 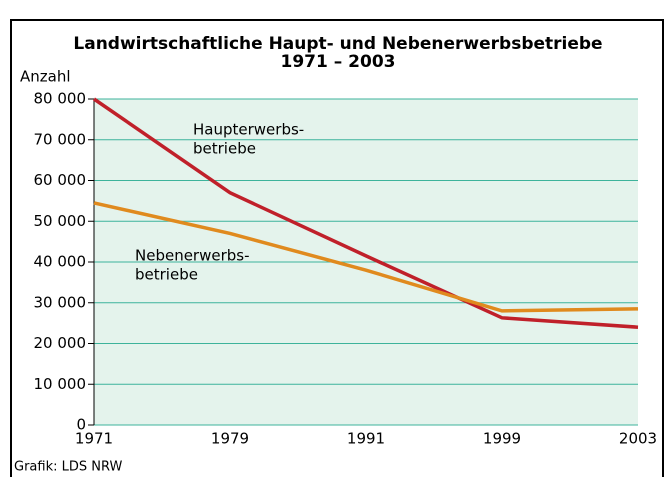 I want to click on x-tick-label: 1999, so click(x=502, y=439).